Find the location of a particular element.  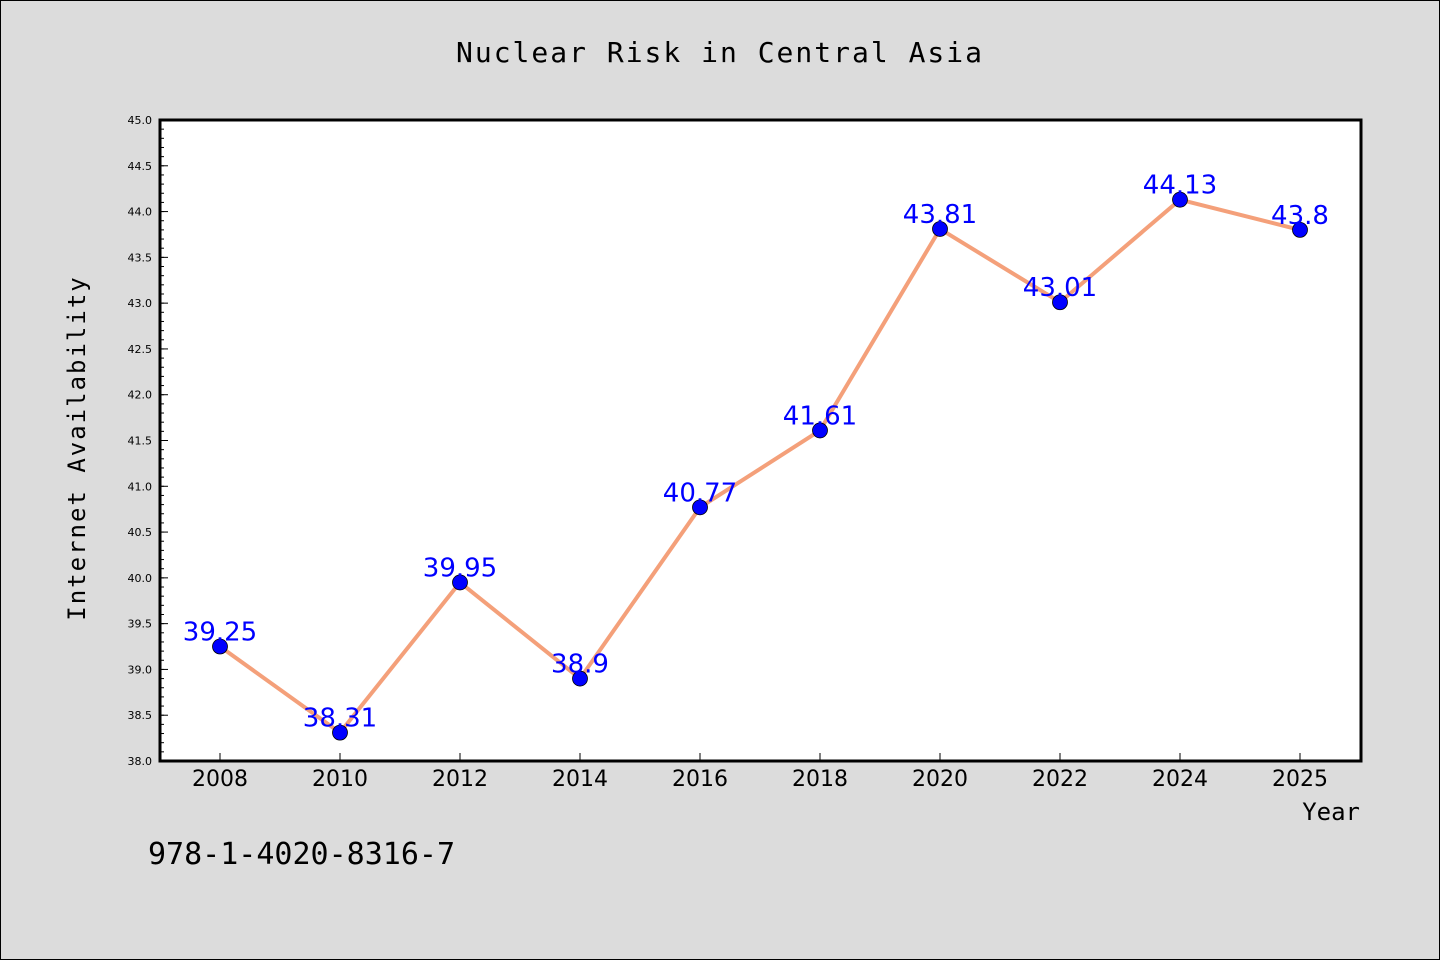

data-label: 38.9 is located at coordinates (580, 665).